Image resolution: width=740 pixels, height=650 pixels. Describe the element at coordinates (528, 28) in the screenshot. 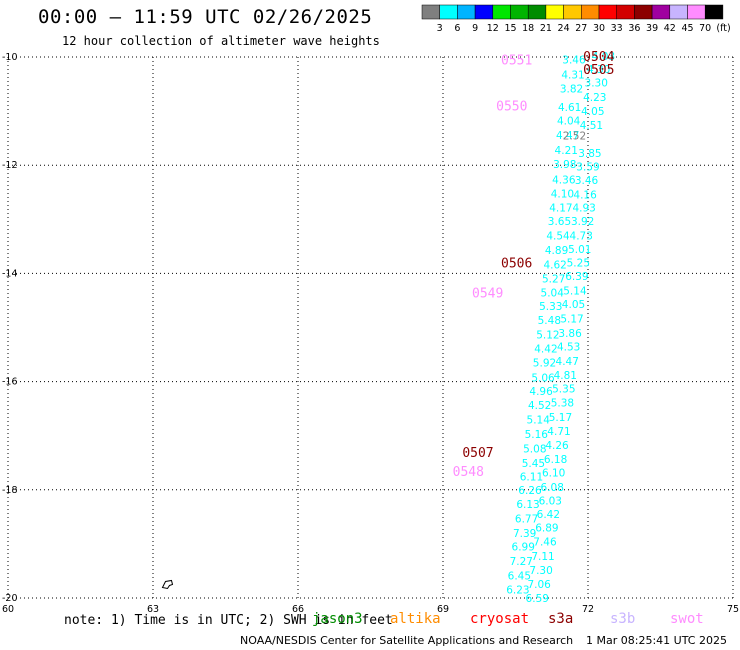

I see `colorbar-tick-label: 18` at that location.